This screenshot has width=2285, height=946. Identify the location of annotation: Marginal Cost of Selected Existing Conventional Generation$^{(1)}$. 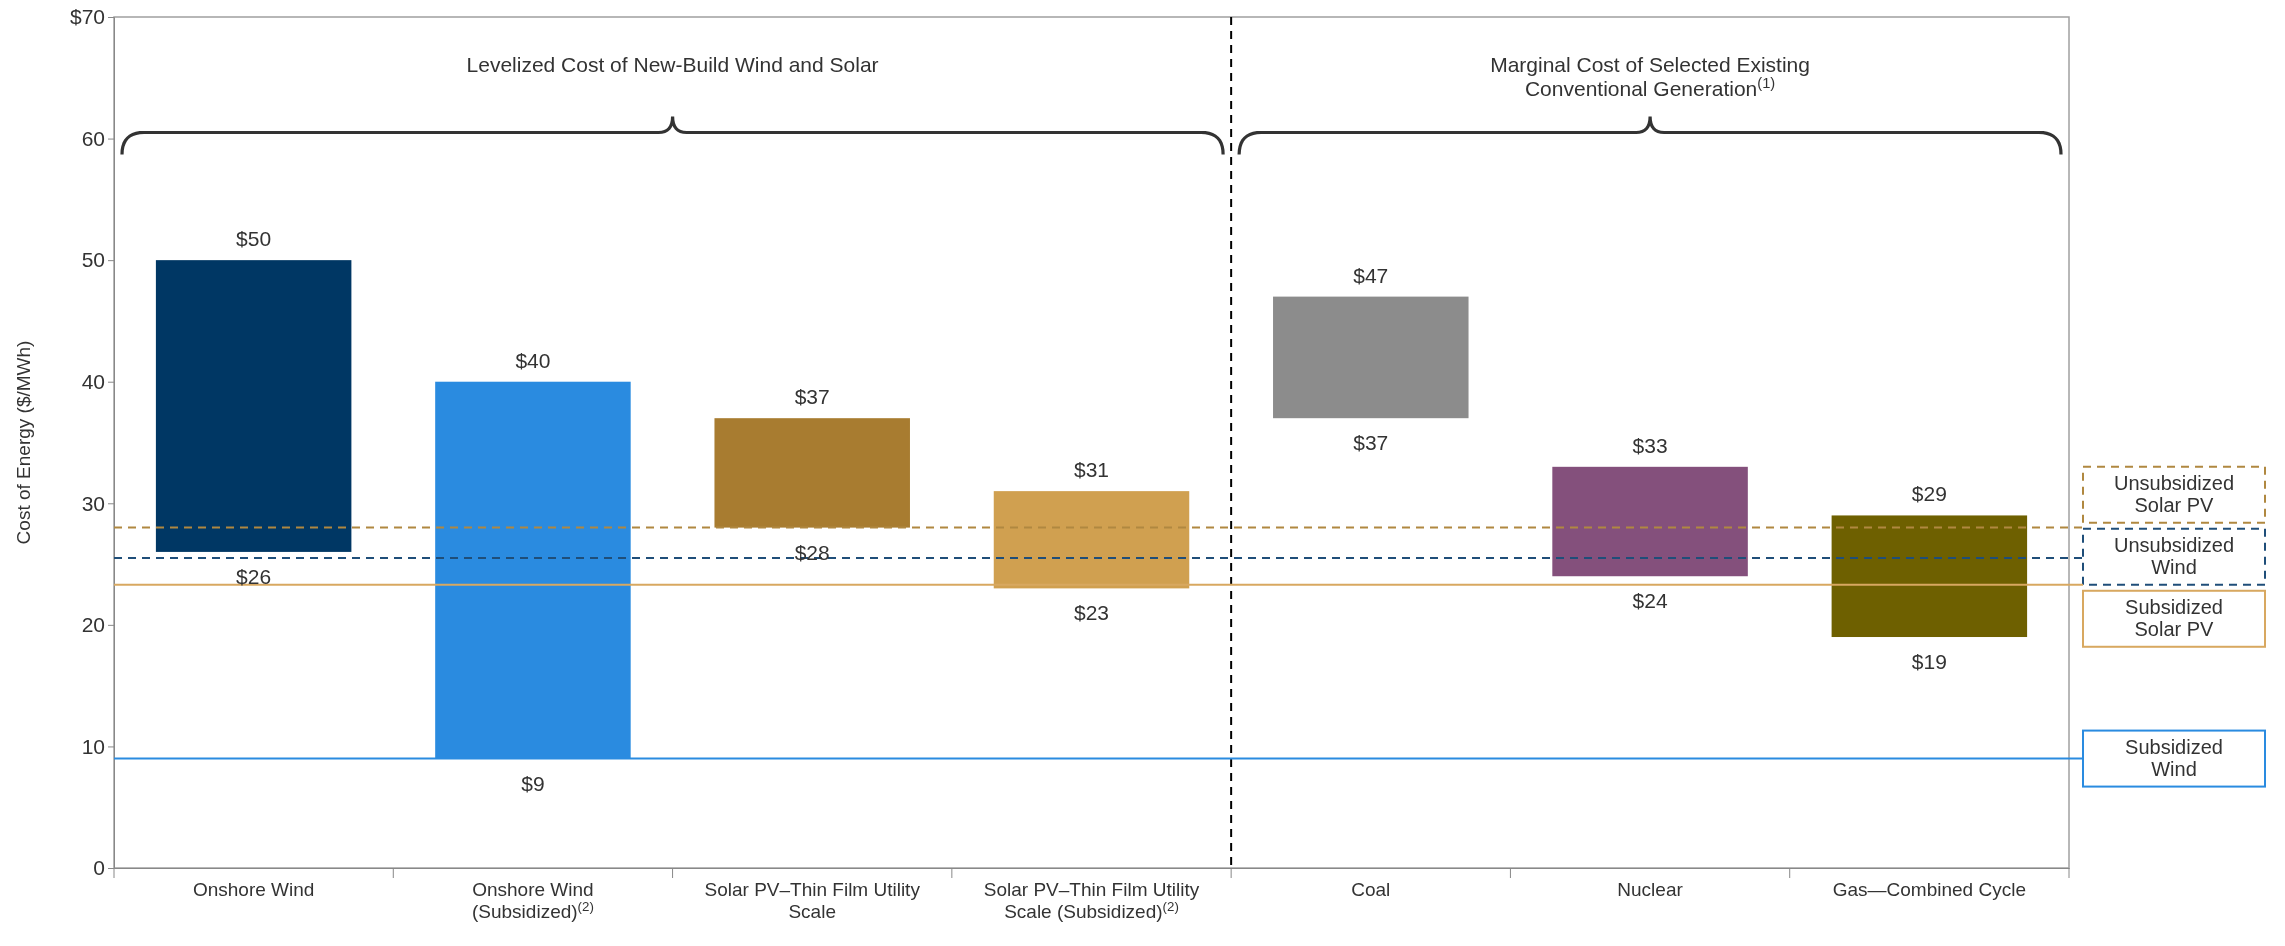
(1650, 76).